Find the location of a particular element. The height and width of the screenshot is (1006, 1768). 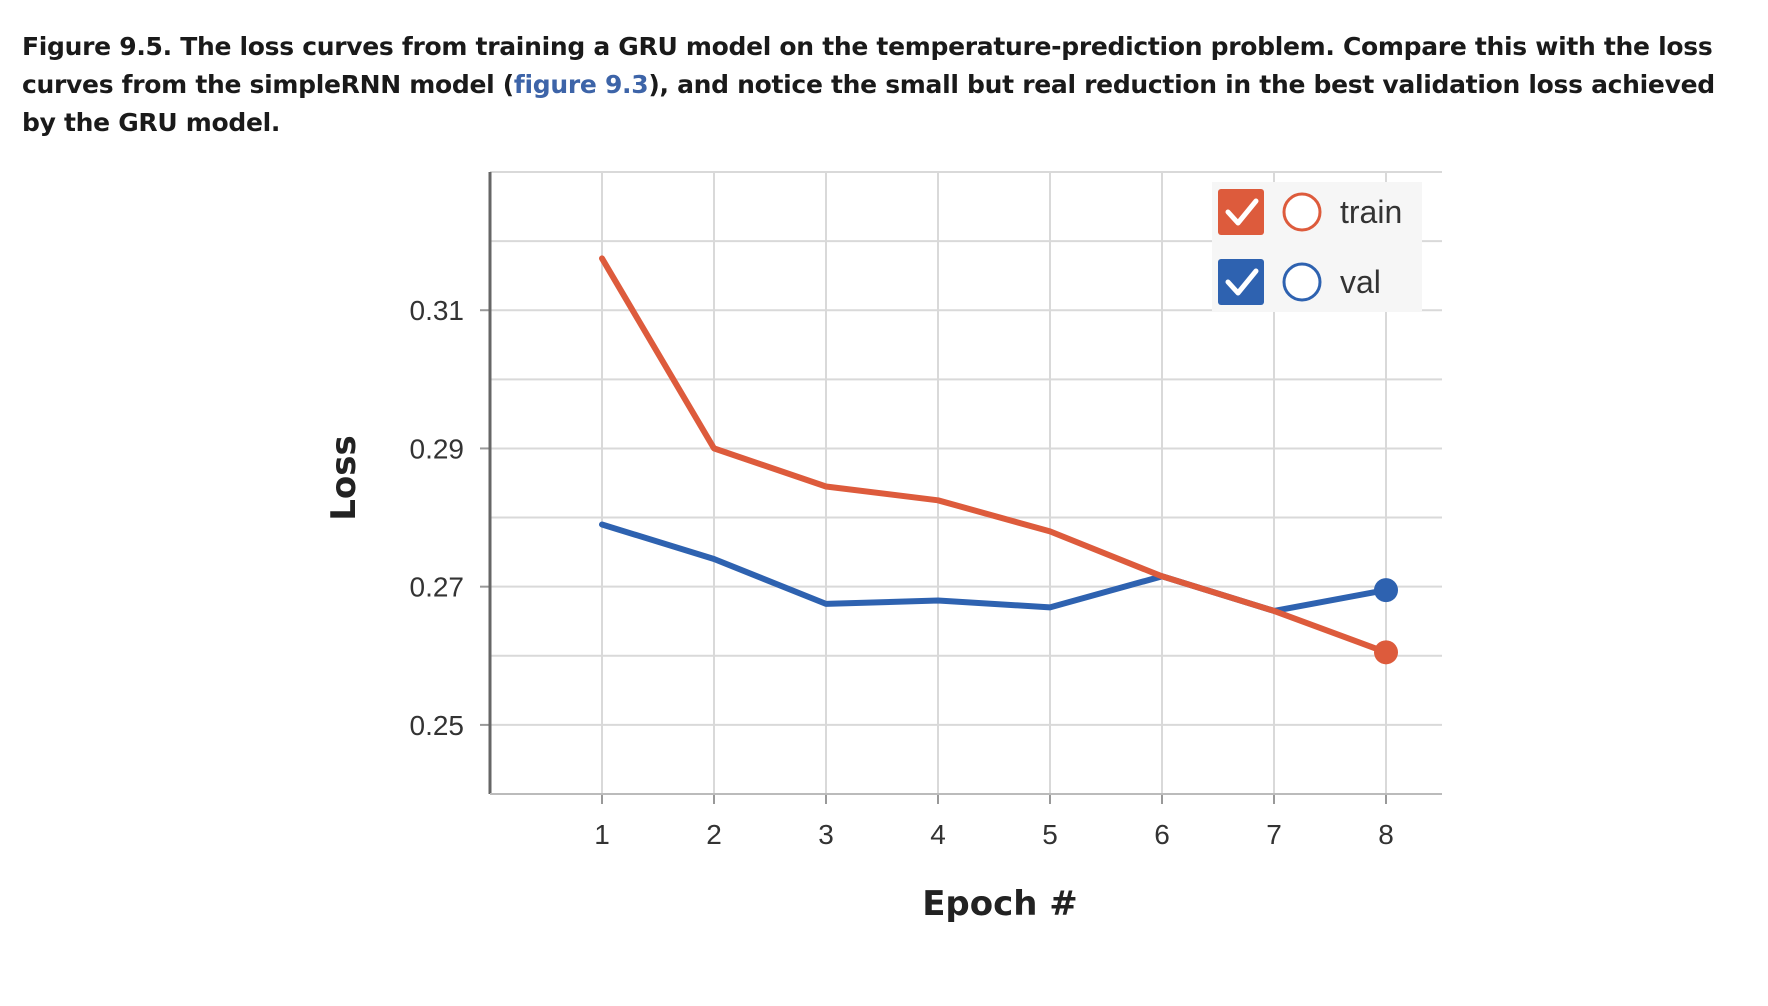

x-tick-label: 5 is located at coordinates (1050, 834).